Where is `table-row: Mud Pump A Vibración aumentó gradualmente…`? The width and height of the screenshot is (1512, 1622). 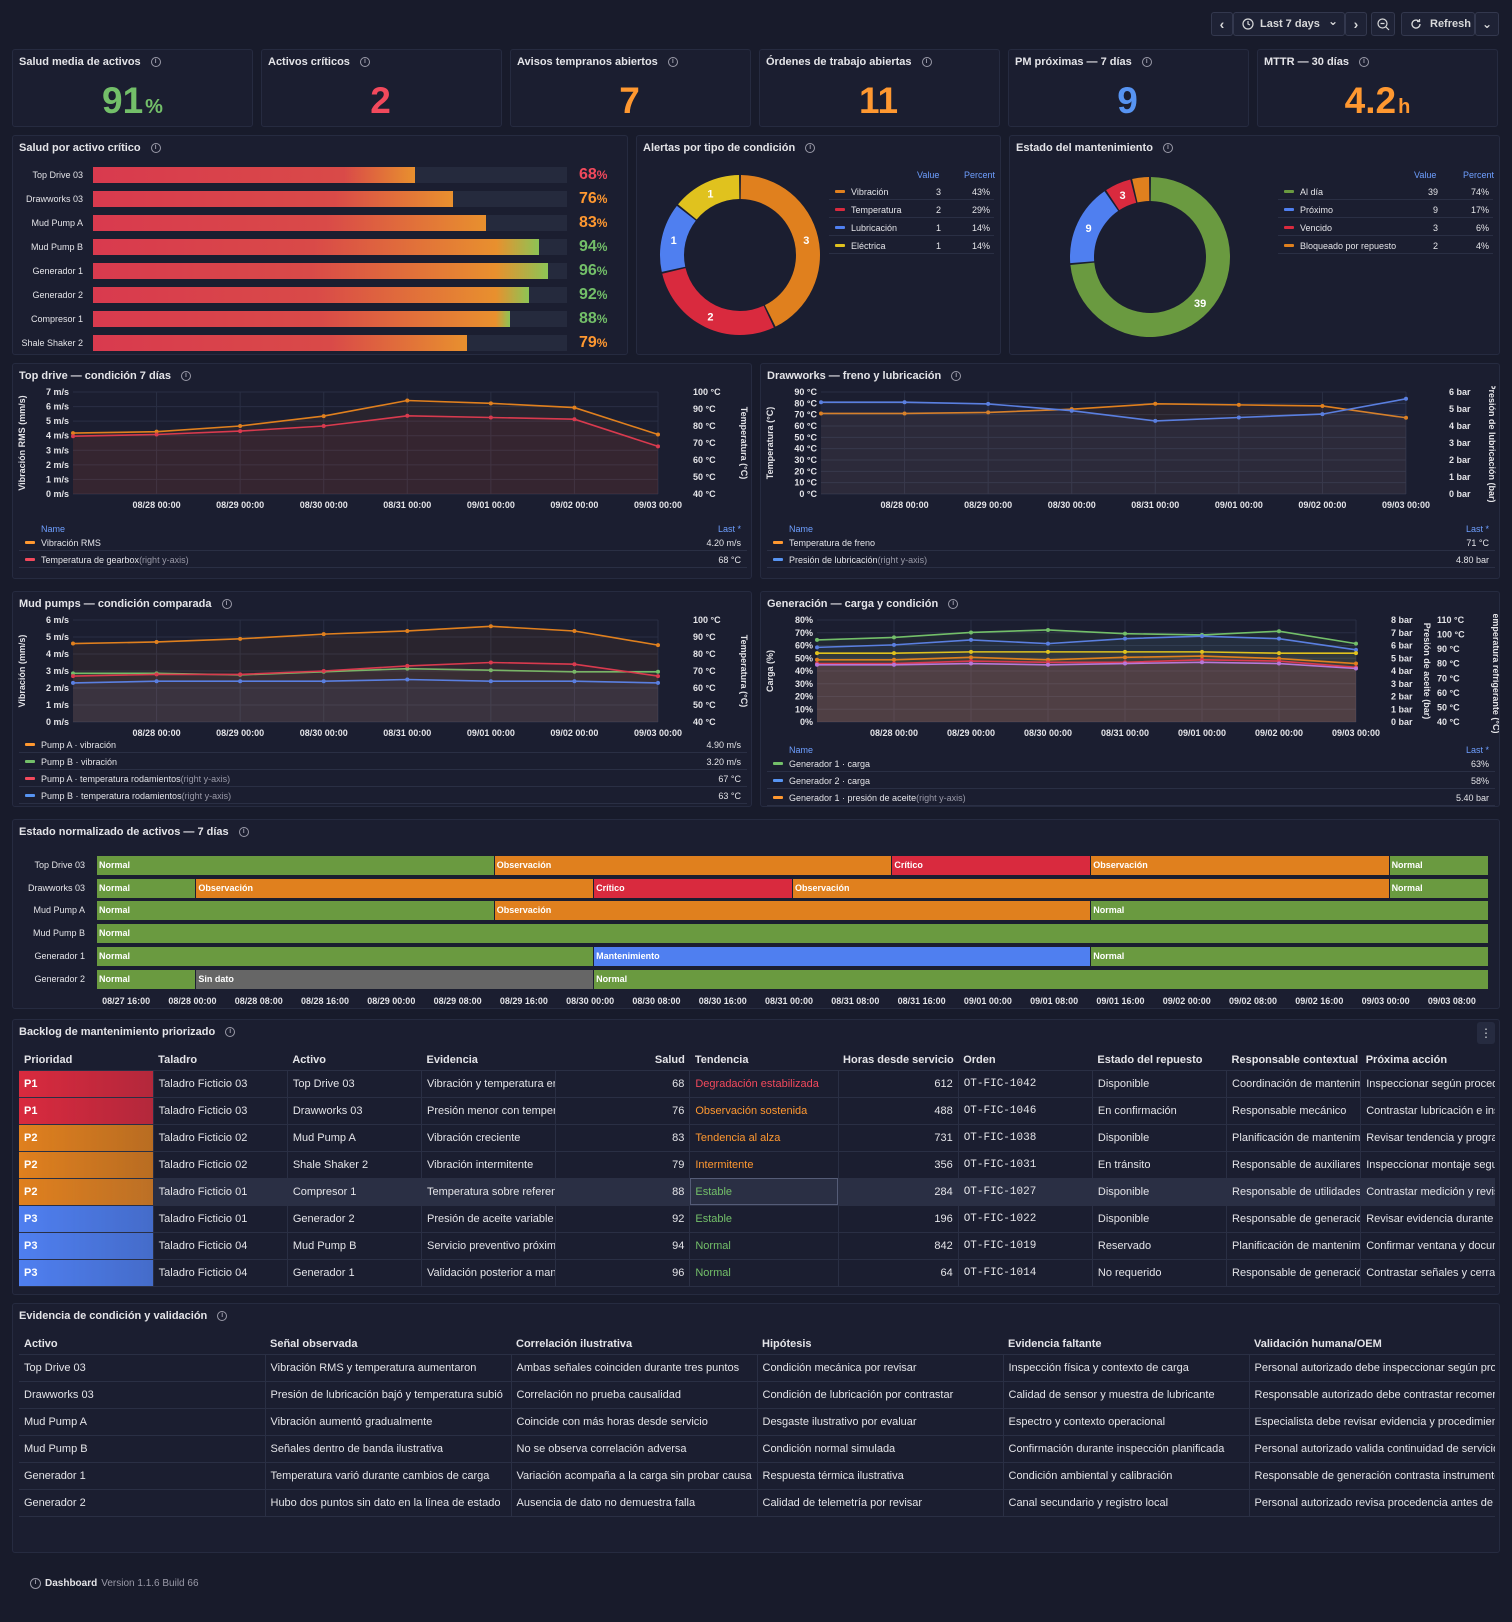 table-row: Mud Pump A Vibración aumentó gradualmente… is located at coordinates (757, 1422).